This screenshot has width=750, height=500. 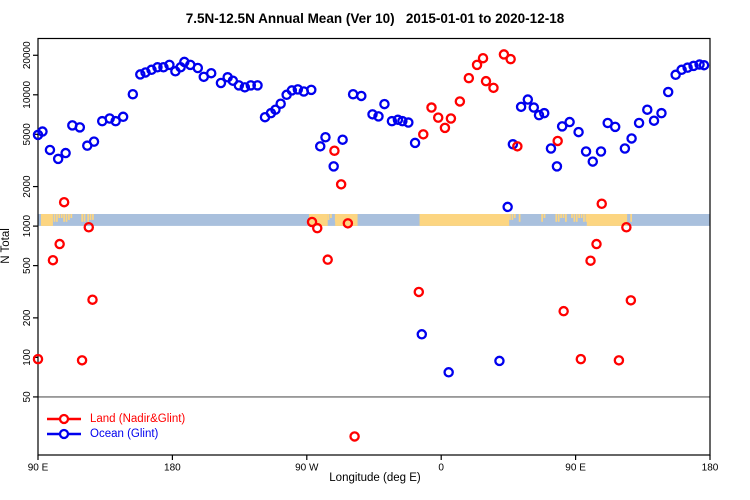 What do you see at coordinates (64, 434) in the screenshot?
I see `legend-ocean-marker-icon` at bounding box center [64, 434].